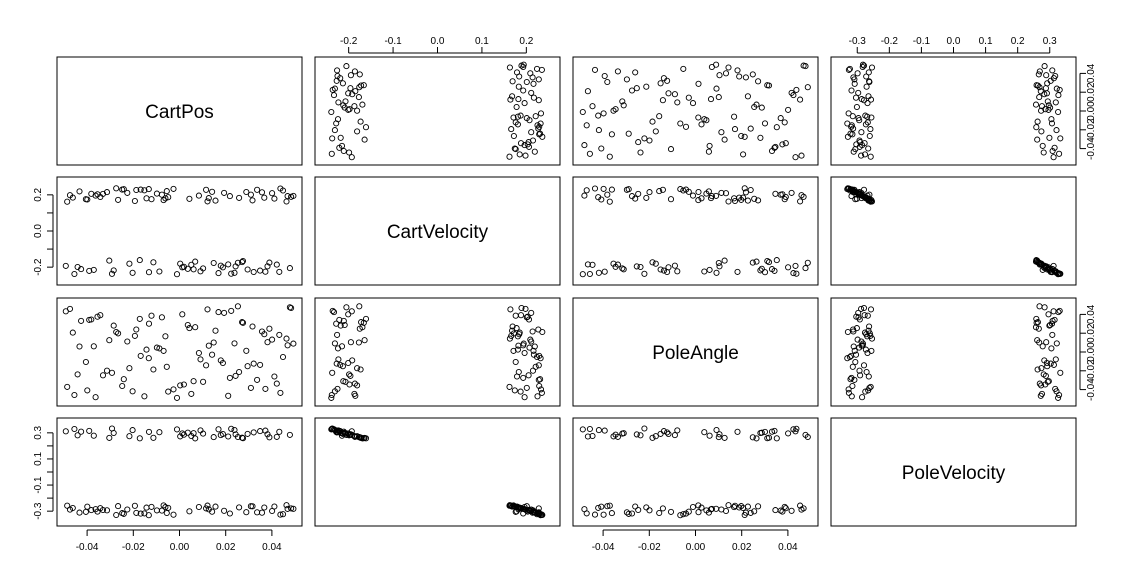 The height and width of the screenshot is (585, 1134). Describe the element at coordinates (695, 541) in the screenshot. I see `bottom-axis-PoleAngle: -0.04 -0.02 0.00 0.02 0.04` at that location.